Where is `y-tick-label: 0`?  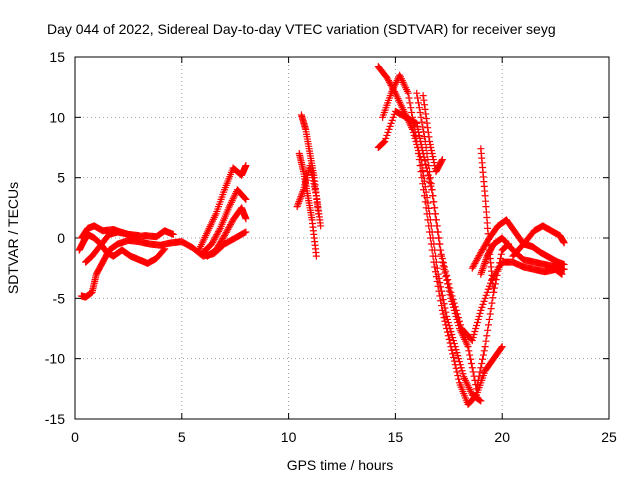
y-tick-label: 0 is located at coordinates (61, 238).